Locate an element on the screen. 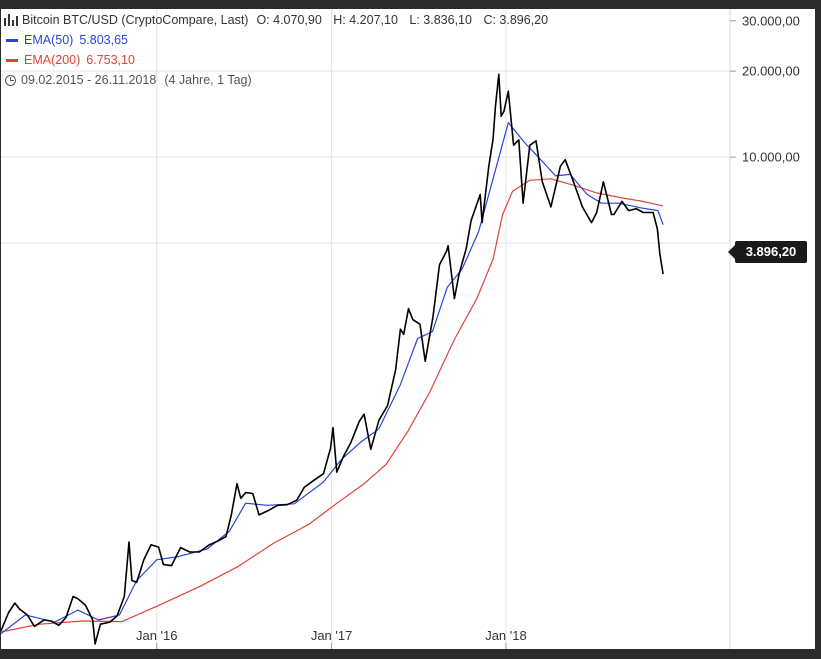  bar-chart-icon is located at coordinates (11, 20).